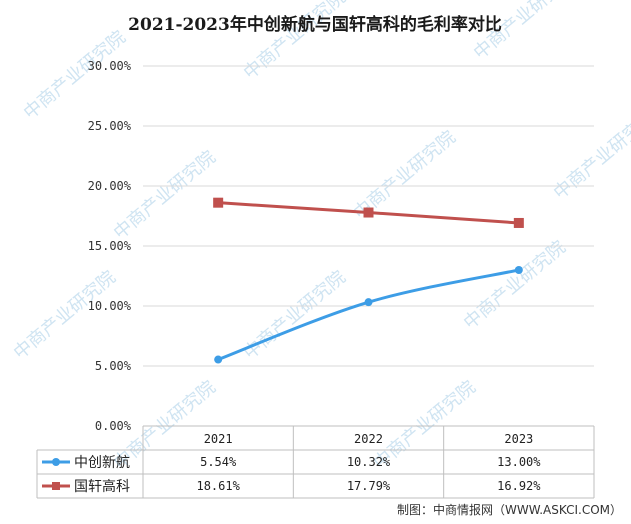  I want to click on source-note: 制图：中商情报网（WWW.ASKCI.COM）, so click(509, 509).